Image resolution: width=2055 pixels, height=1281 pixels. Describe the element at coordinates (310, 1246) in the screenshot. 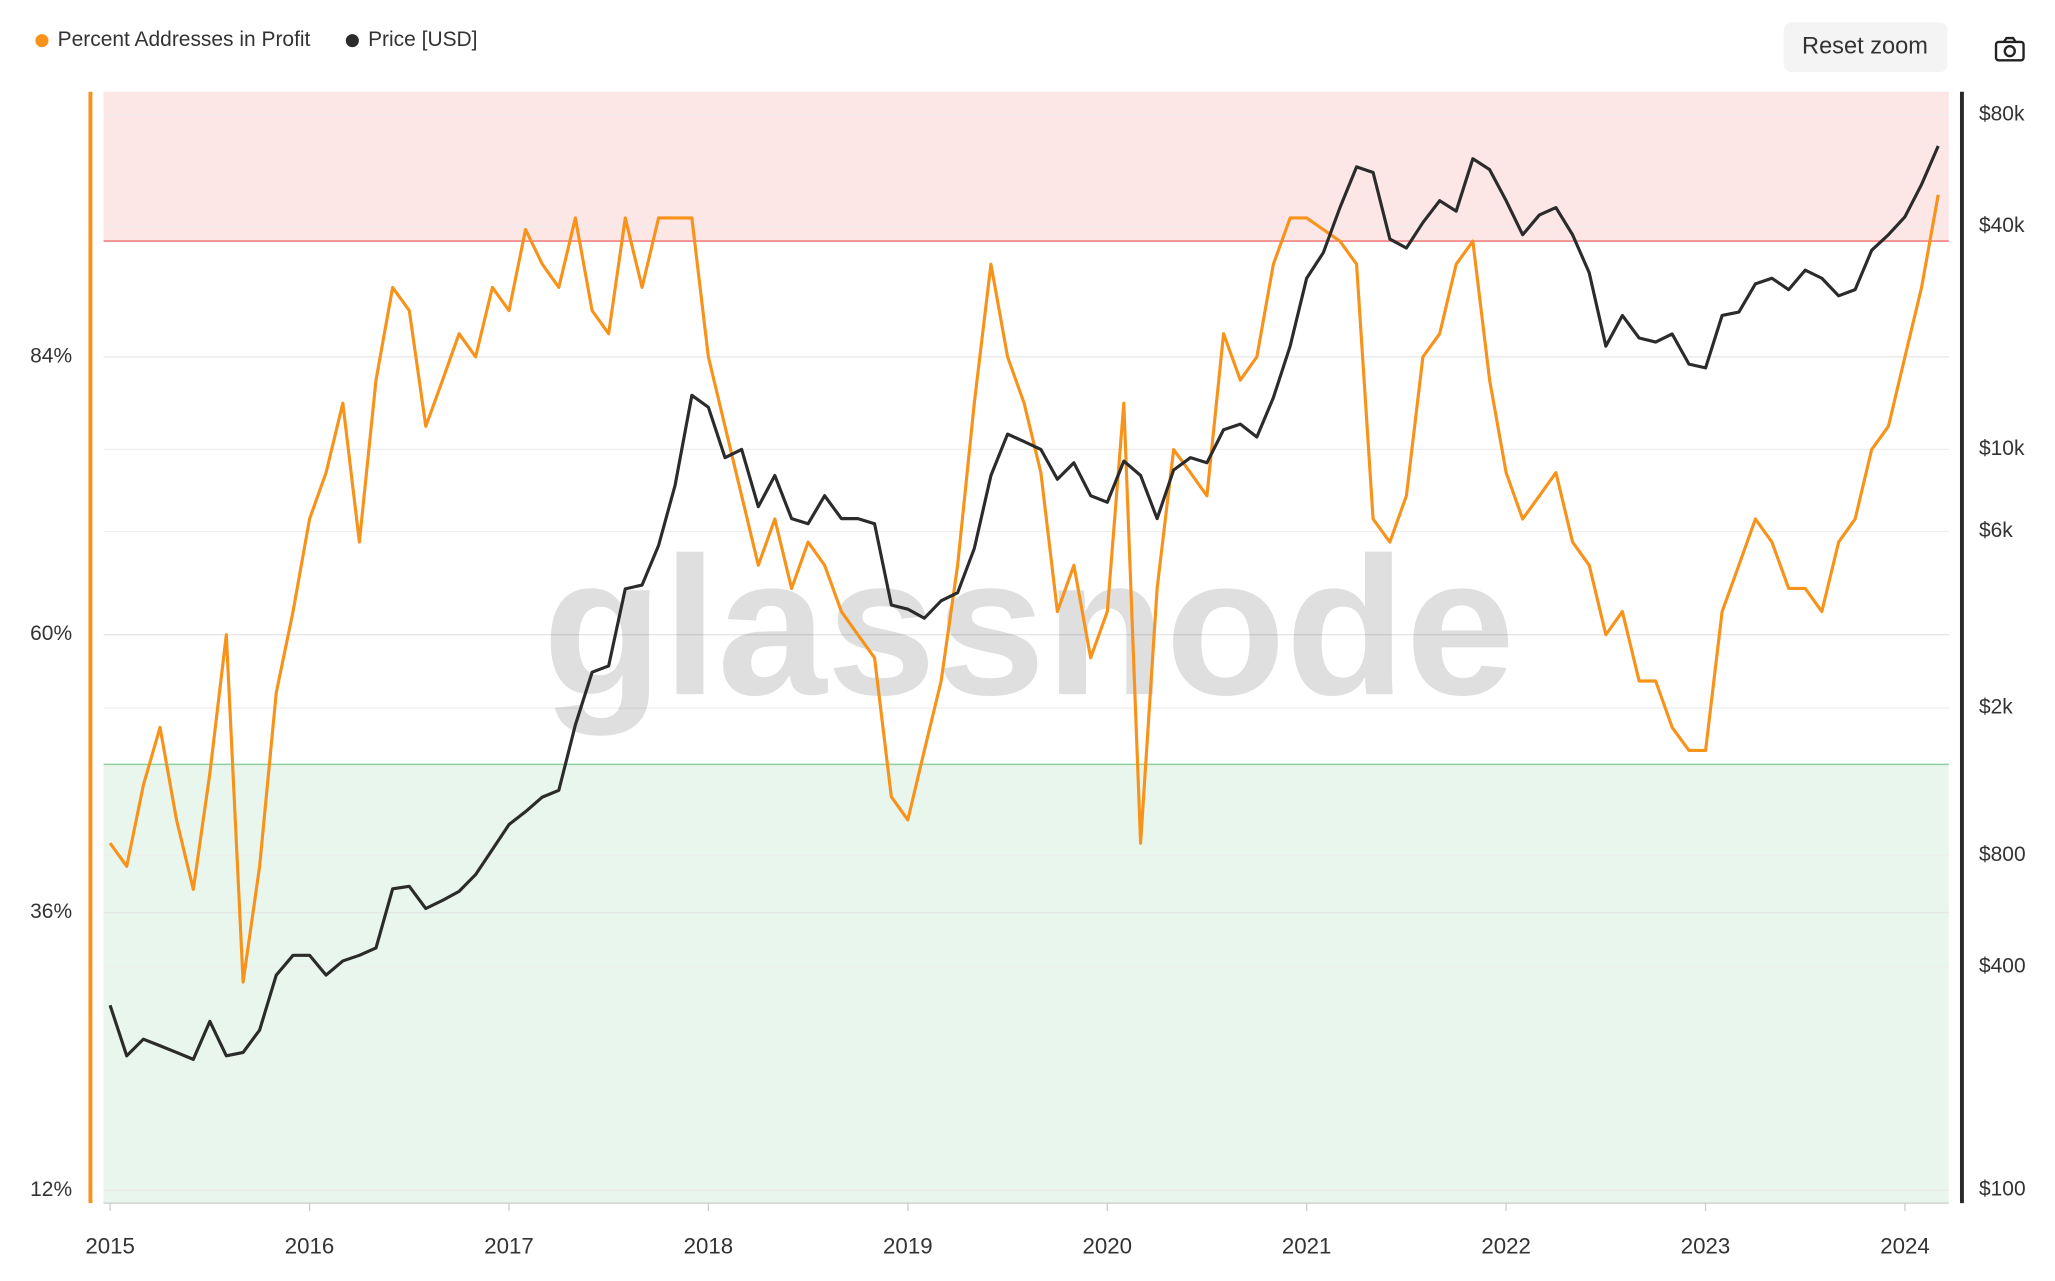

I see `x-tick-label: 2016` at that location.